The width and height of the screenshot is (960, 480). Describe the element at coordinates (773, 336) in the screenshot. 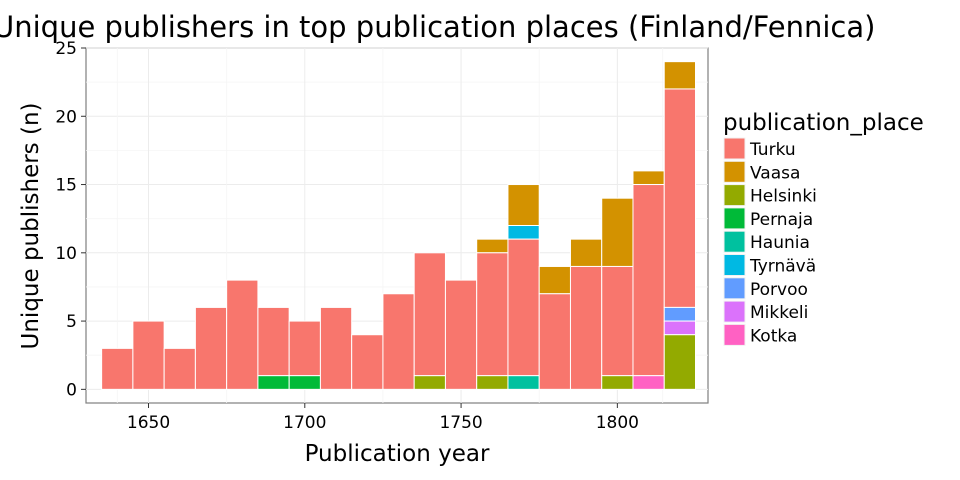

I see `legend-label: Kotka` at that location.